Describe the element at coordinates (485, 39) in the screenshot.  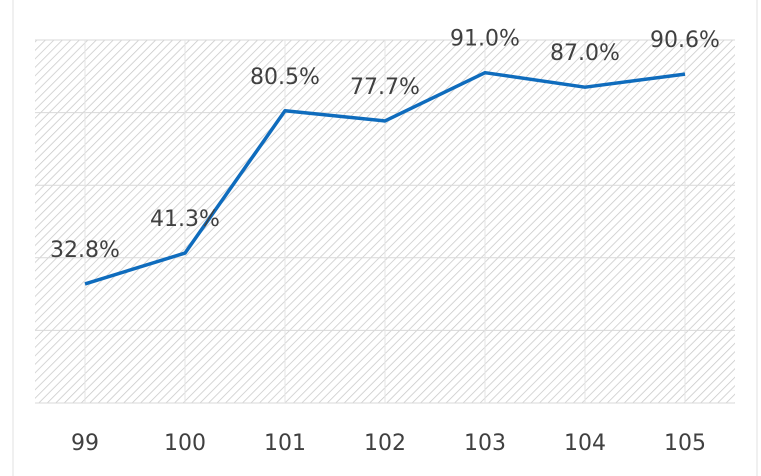
I see `data-label: 91.0%` at that location.